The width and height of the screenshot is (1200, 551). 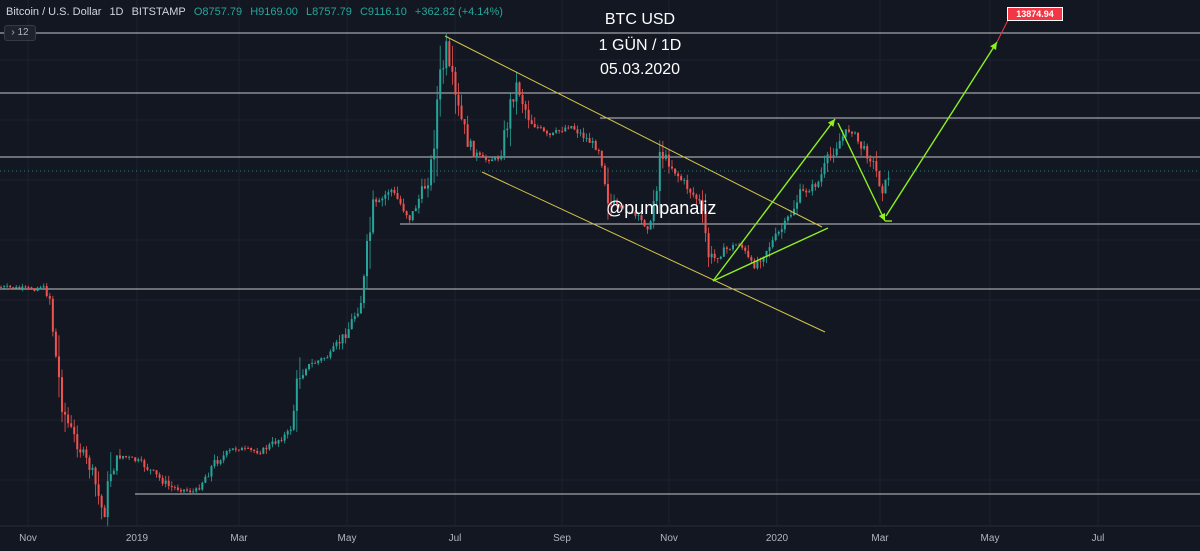 I want to click on channel-lower-line, so click(x=653, y=252).